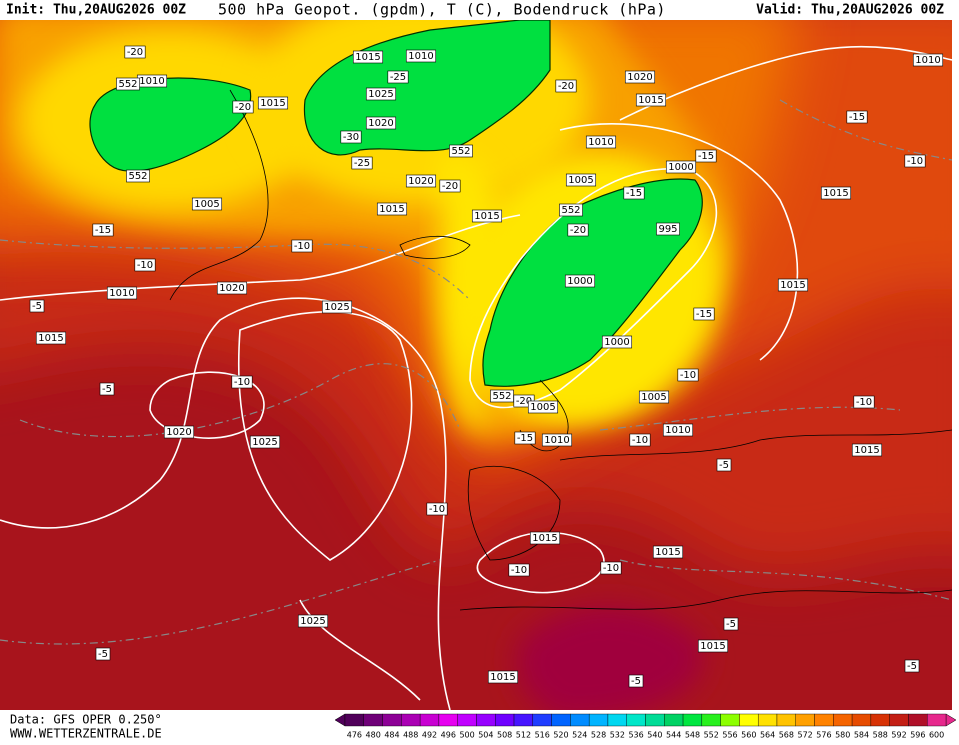  What do you see at coordinates (391, 735) in the screenshot?
I see `colorbar-label: 484` at bounding box center [391, 735].